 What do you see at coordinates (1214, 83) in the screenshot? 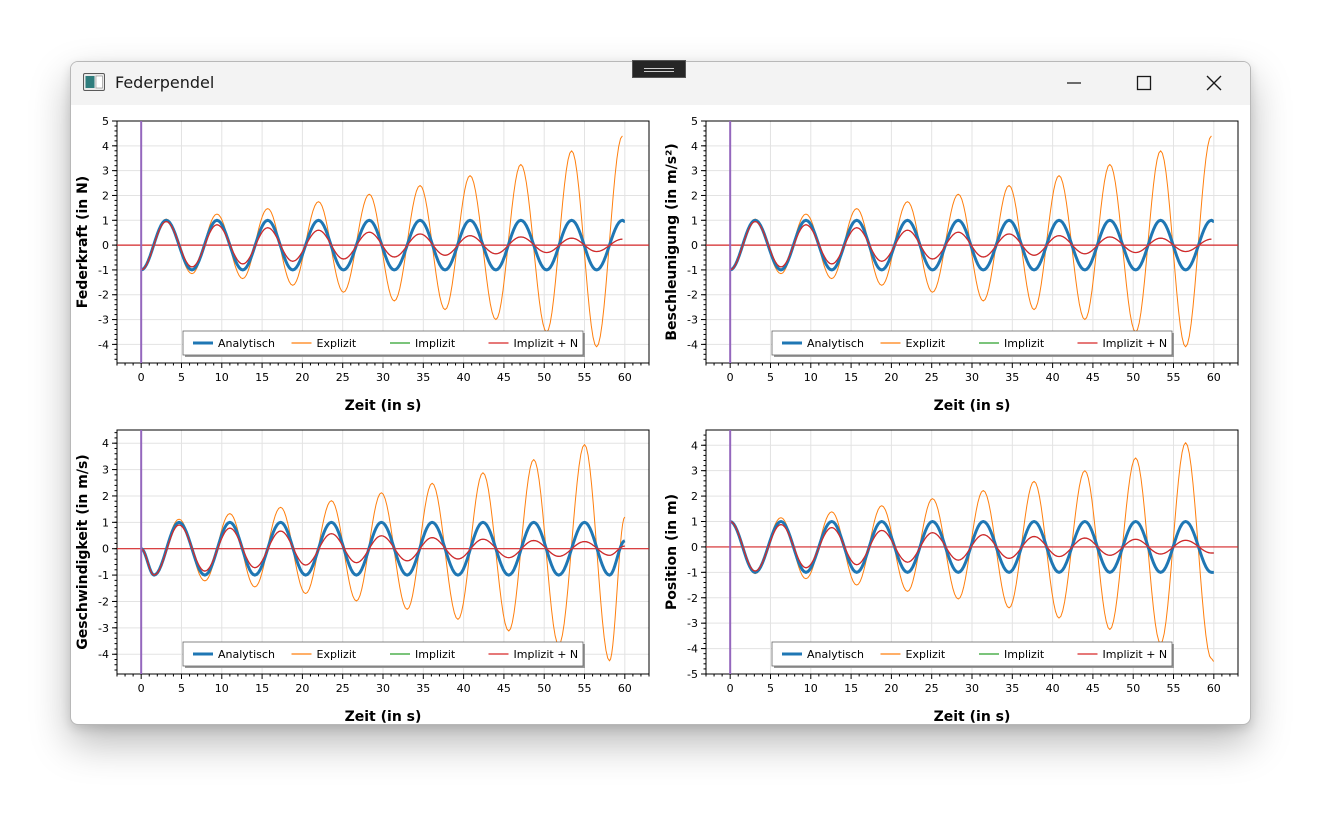
I see `close-button` at bounding box center [1214, 83].